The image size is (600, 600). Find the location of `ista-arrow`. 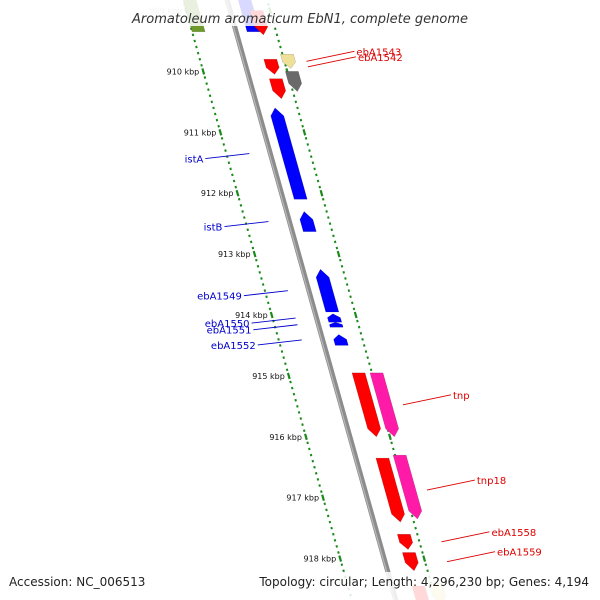

ista-arrow is located at coordinates (289, 153).